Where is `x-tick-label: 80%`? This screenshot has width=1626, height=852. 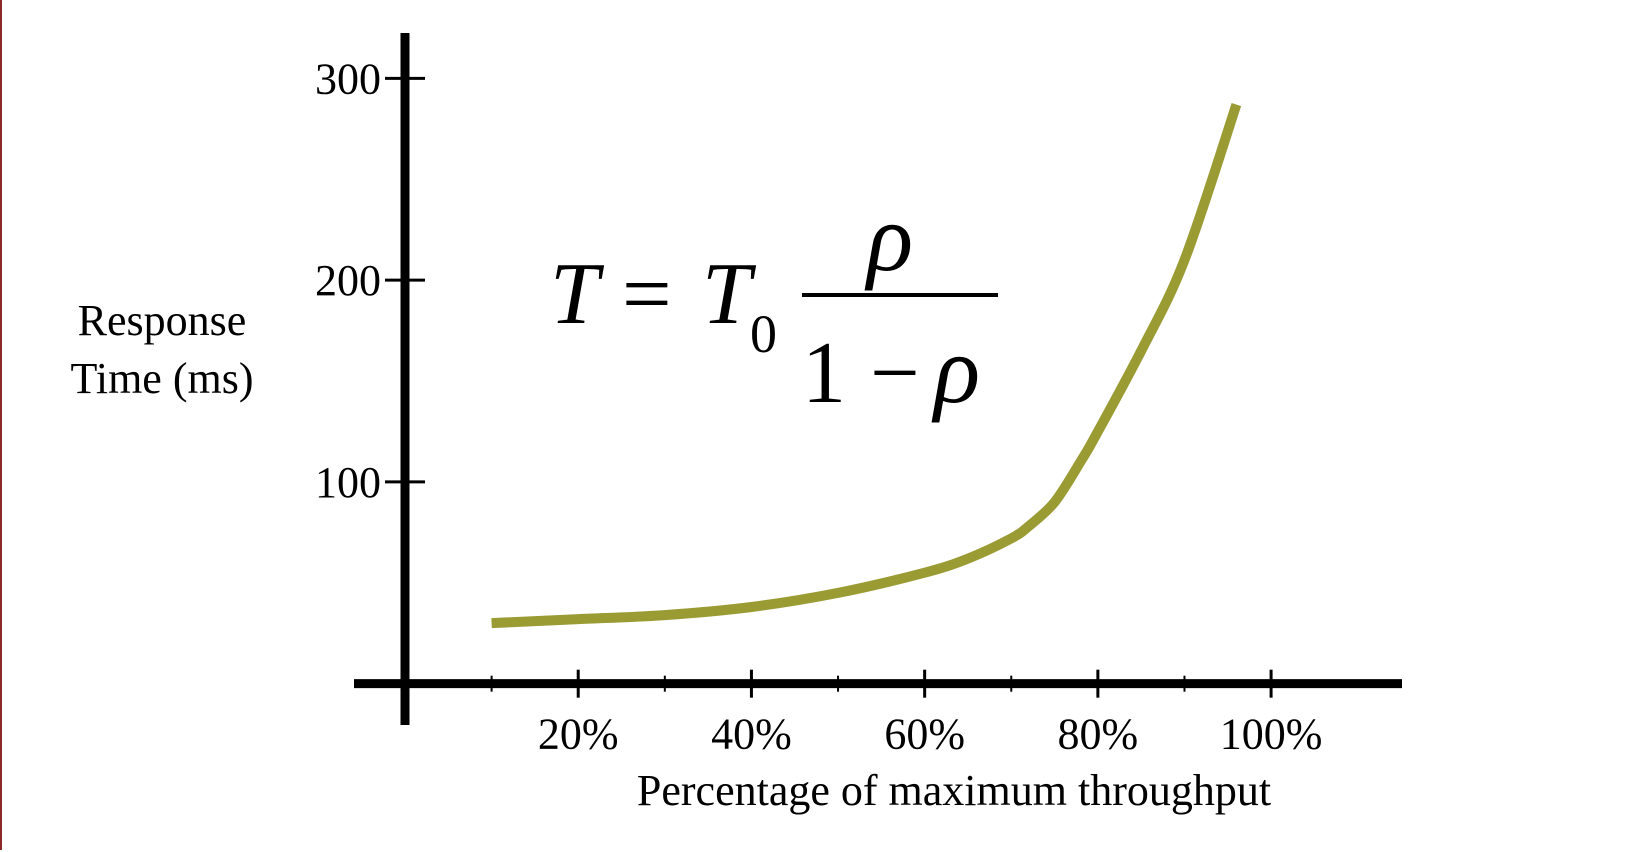
x-tick-label: 80% is located at coordinates (1098, 734).